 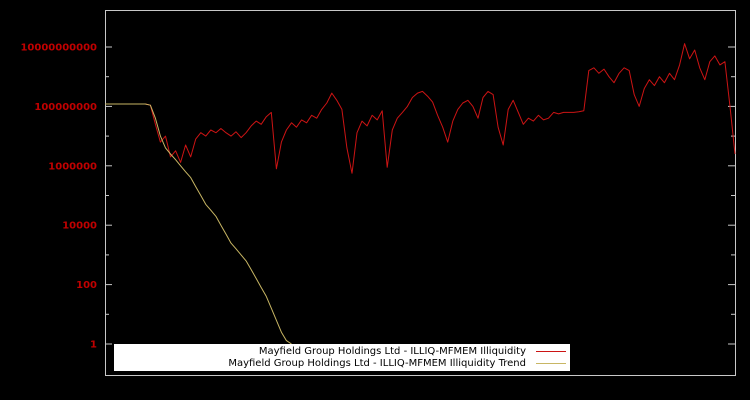 What do you see at coordinates (86, 285) in the screenshot?
I see `y-tick-label: 100` at bounding box center [86, 285].